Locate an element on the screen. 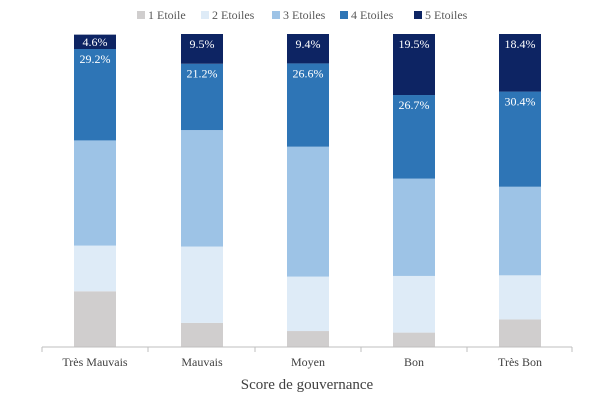 The image size is (602, 400). data-label-tres-bon-5-etoiles: 18.4% is located at coordinates (520, 44).